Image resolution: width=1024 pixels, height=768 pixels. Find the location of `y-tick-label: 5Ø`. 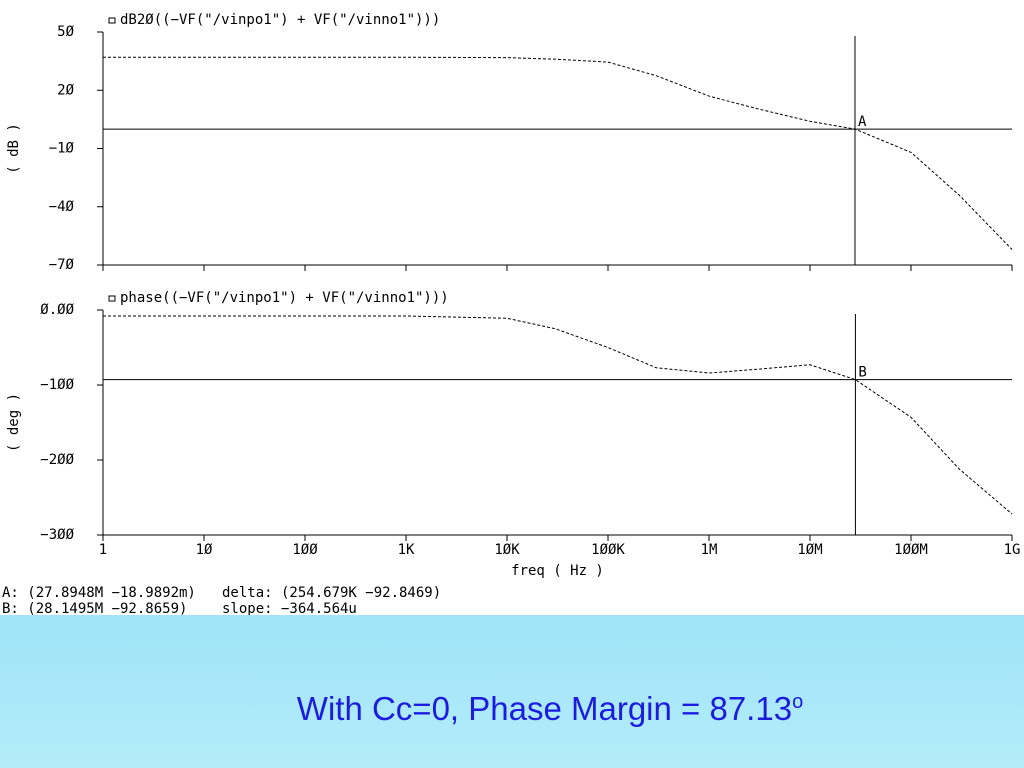

y-tick-label: 5Ø is located at coordinates (65, 32).